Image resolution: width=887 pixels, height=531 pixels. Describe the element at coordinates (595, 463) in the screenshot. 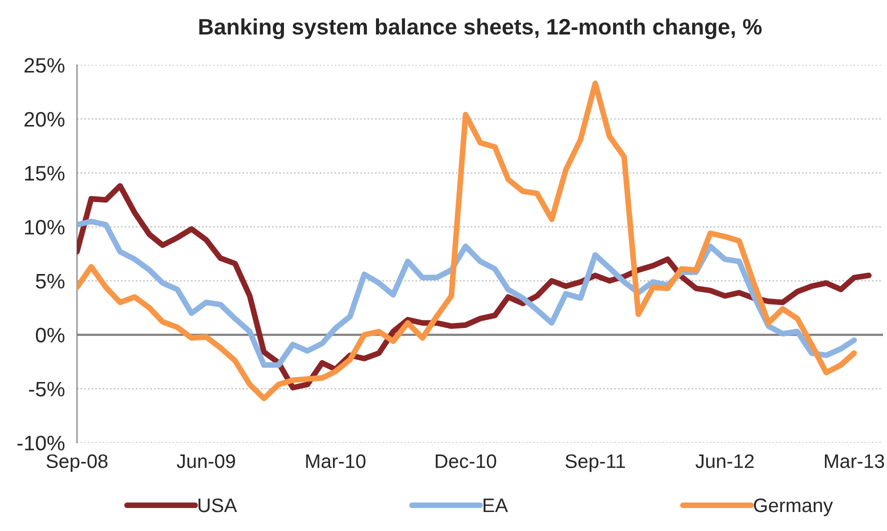

I see `x-tick-label: Sep-11` at that location.